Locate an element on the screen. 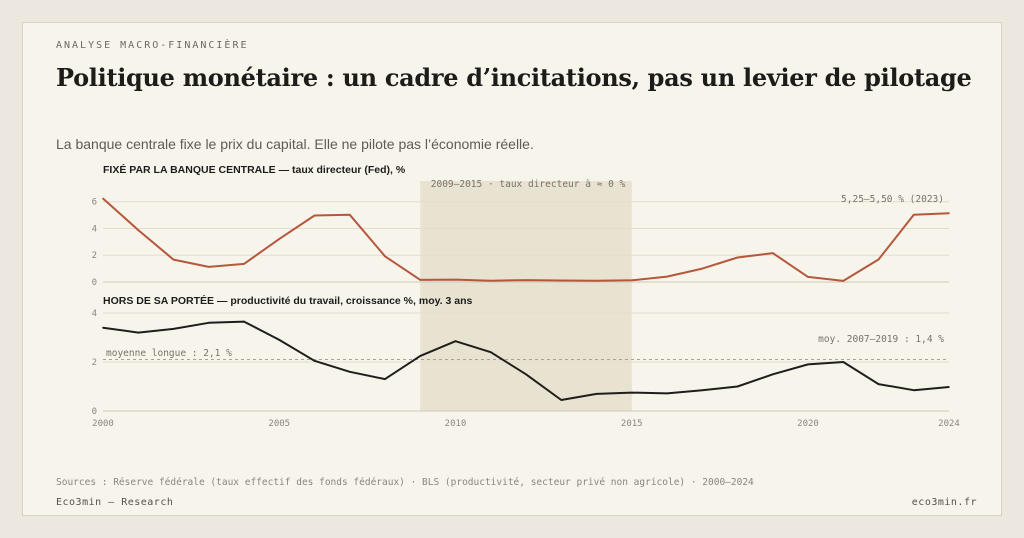  x-tick-label: 2024 is located at coordinates (949, 424).